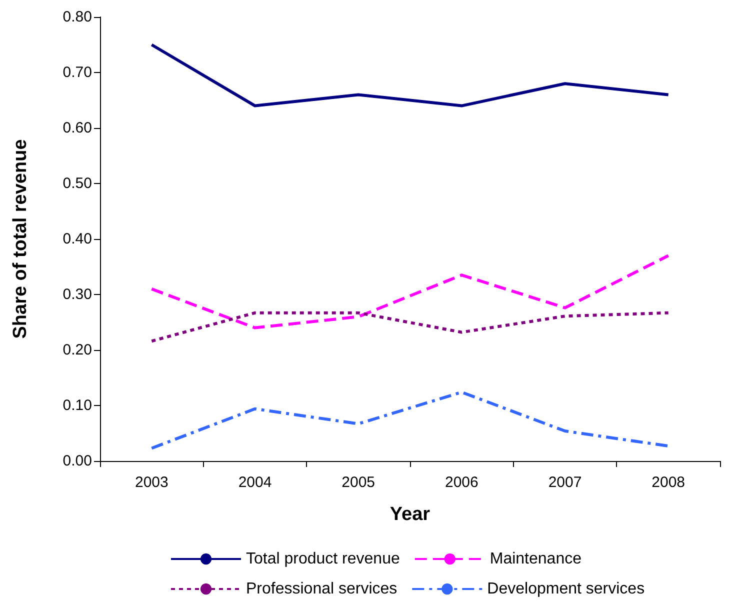 This screenshot has width=752, height=606. What do you see at coordinates (77, 183) in the screenshot?
I see `y-tick-label: 0.50` at bounding box center [77, 183].